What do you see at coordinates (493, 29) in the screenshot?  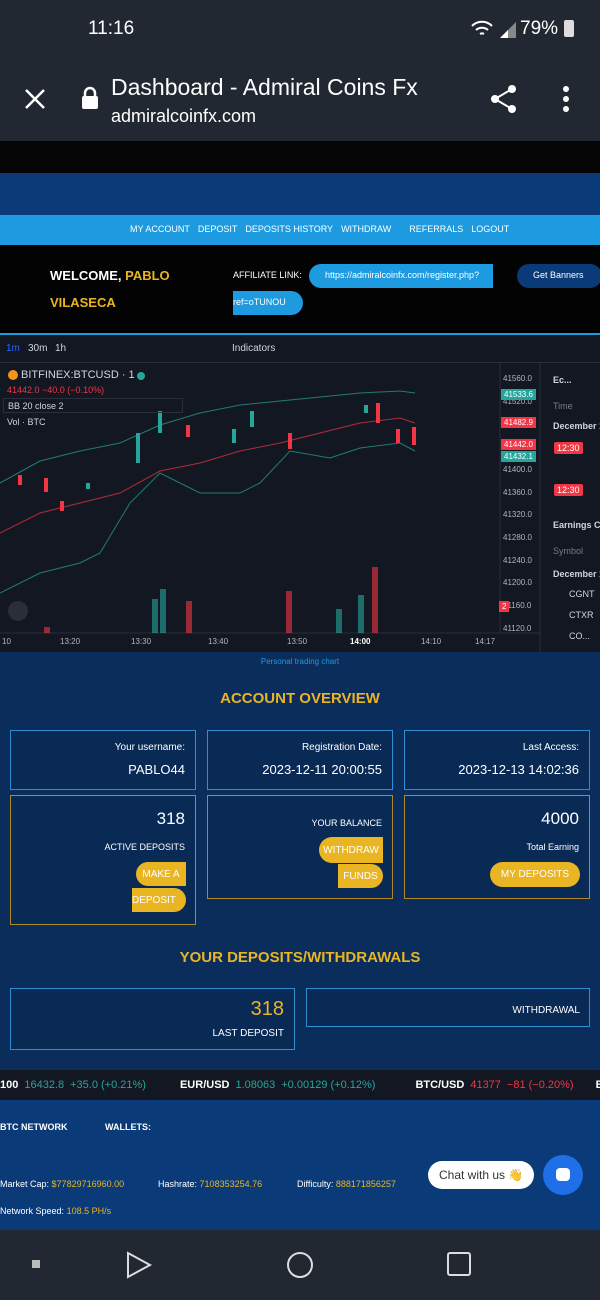 I see `signal-icons` at bounding box center [493, 29].